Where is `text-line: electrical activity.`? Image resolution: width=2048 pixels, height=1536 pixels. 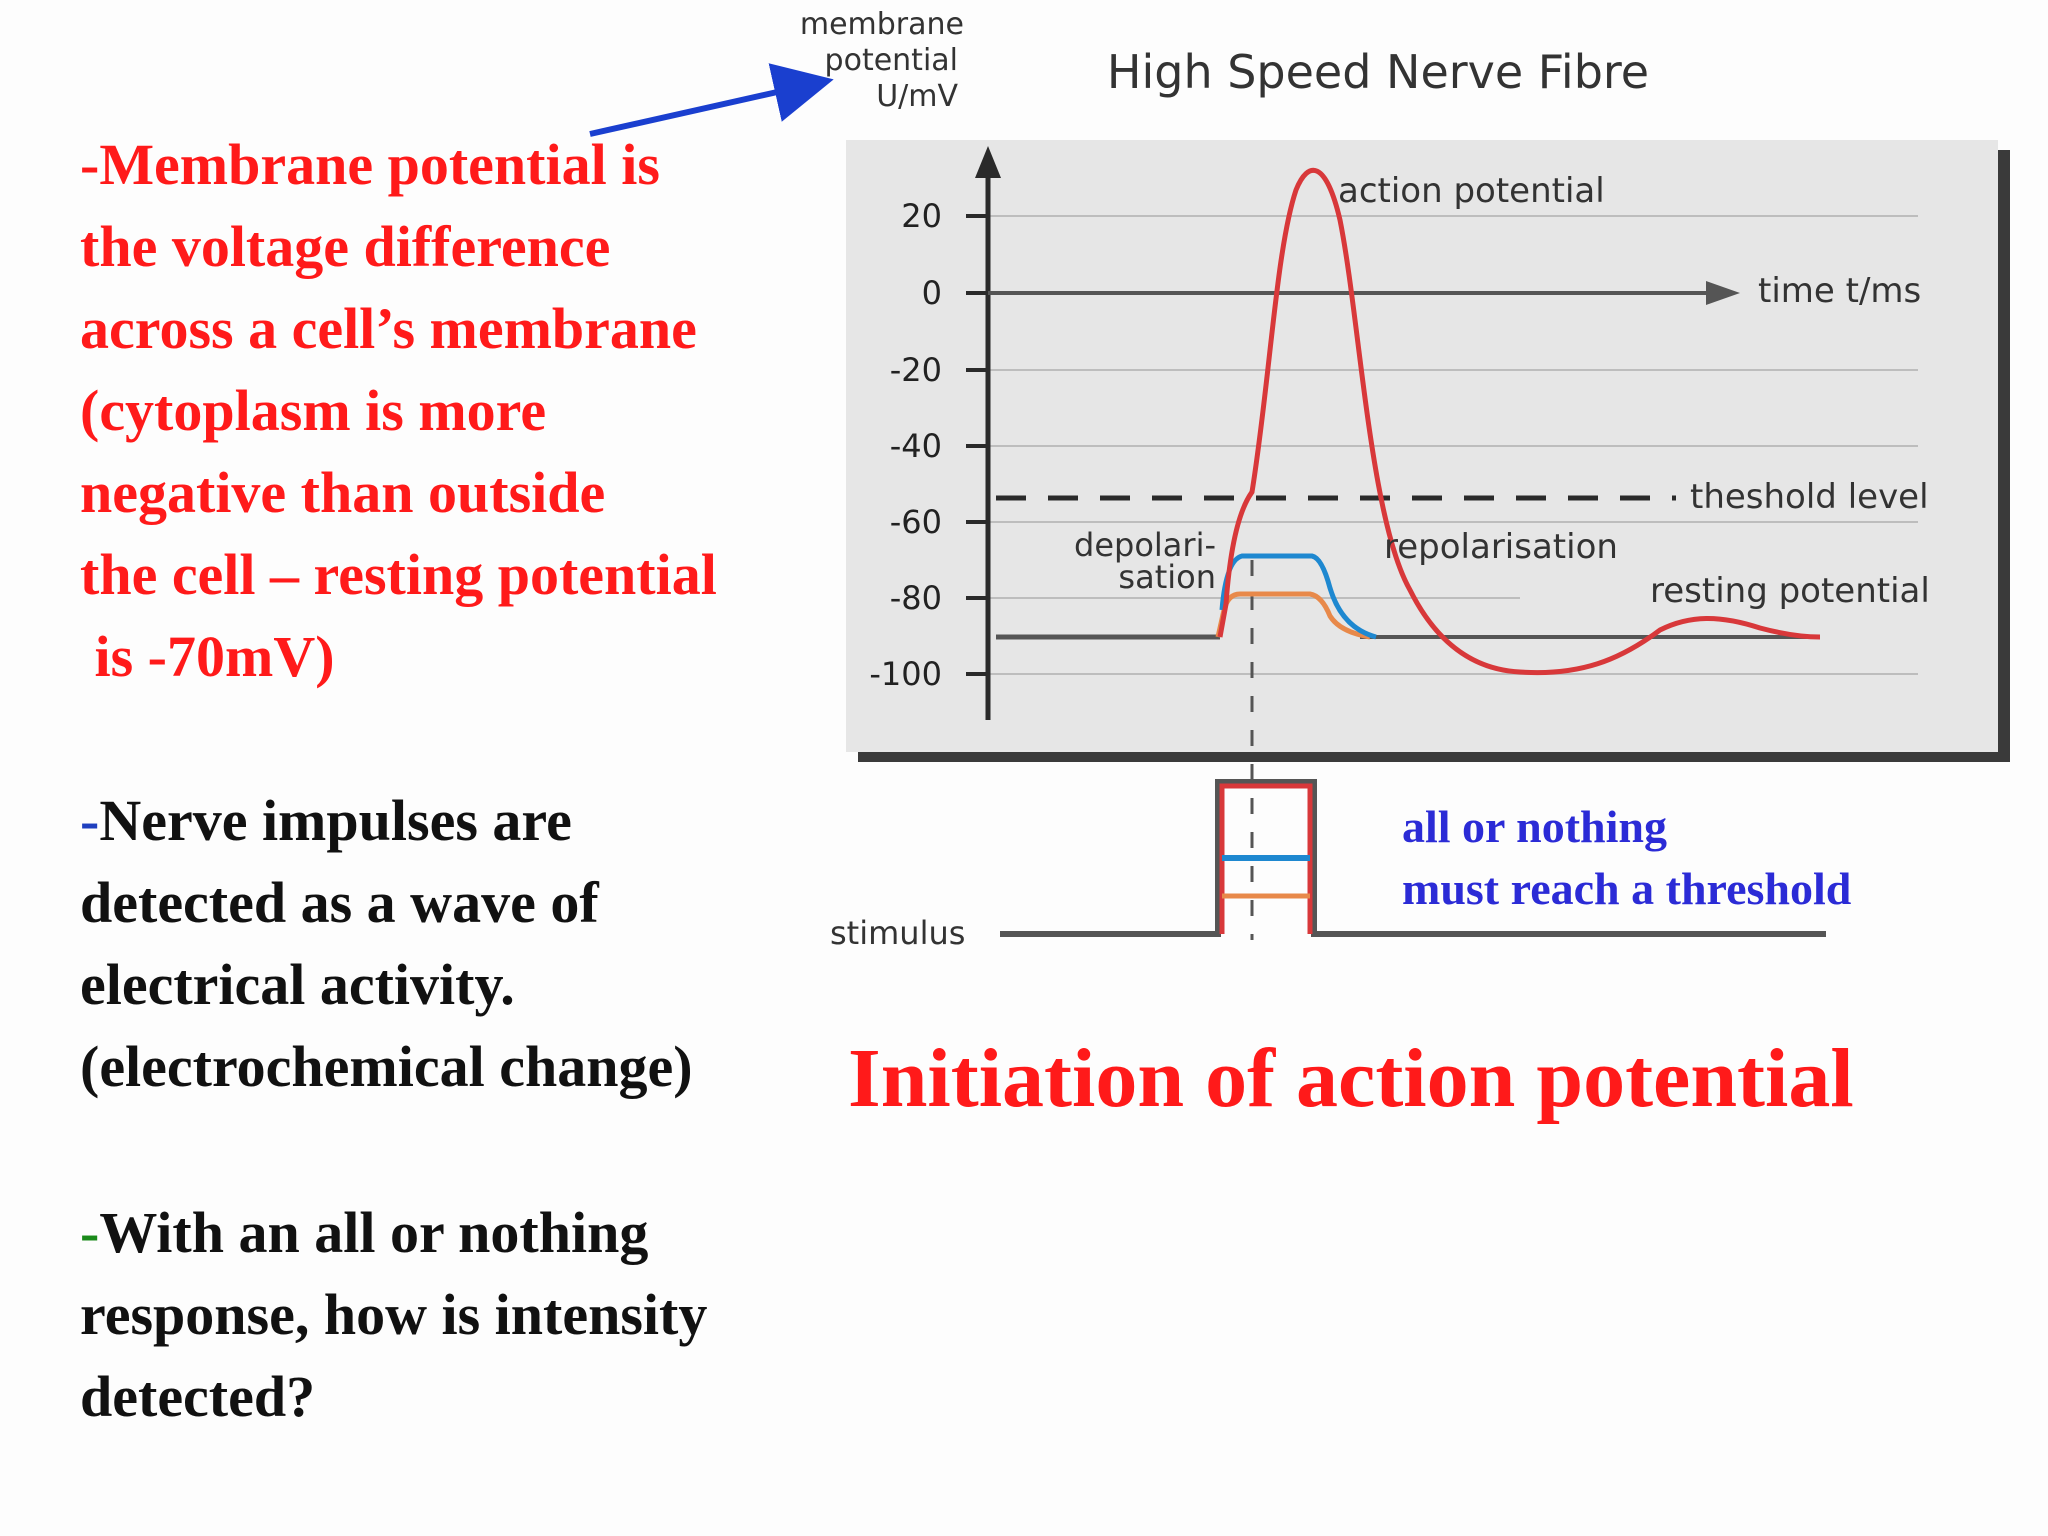
text-line: electrical activity. is located at coordinates (297, 984).